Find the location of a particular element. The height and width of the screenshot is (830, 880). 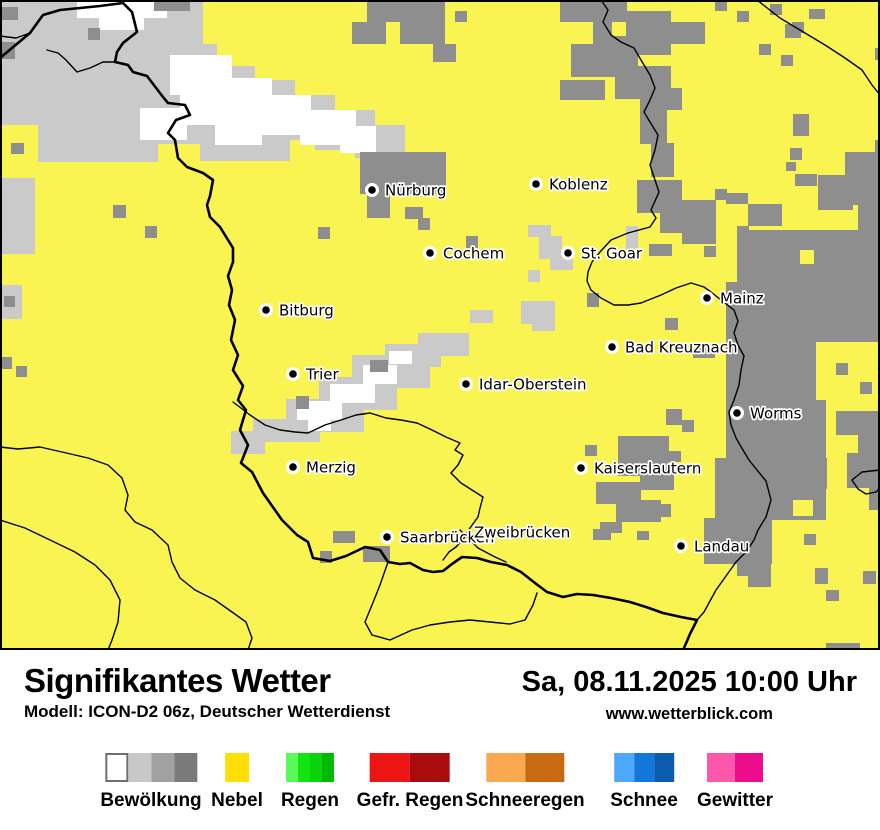

city-label: Landau is located at coordinates (721, 547).